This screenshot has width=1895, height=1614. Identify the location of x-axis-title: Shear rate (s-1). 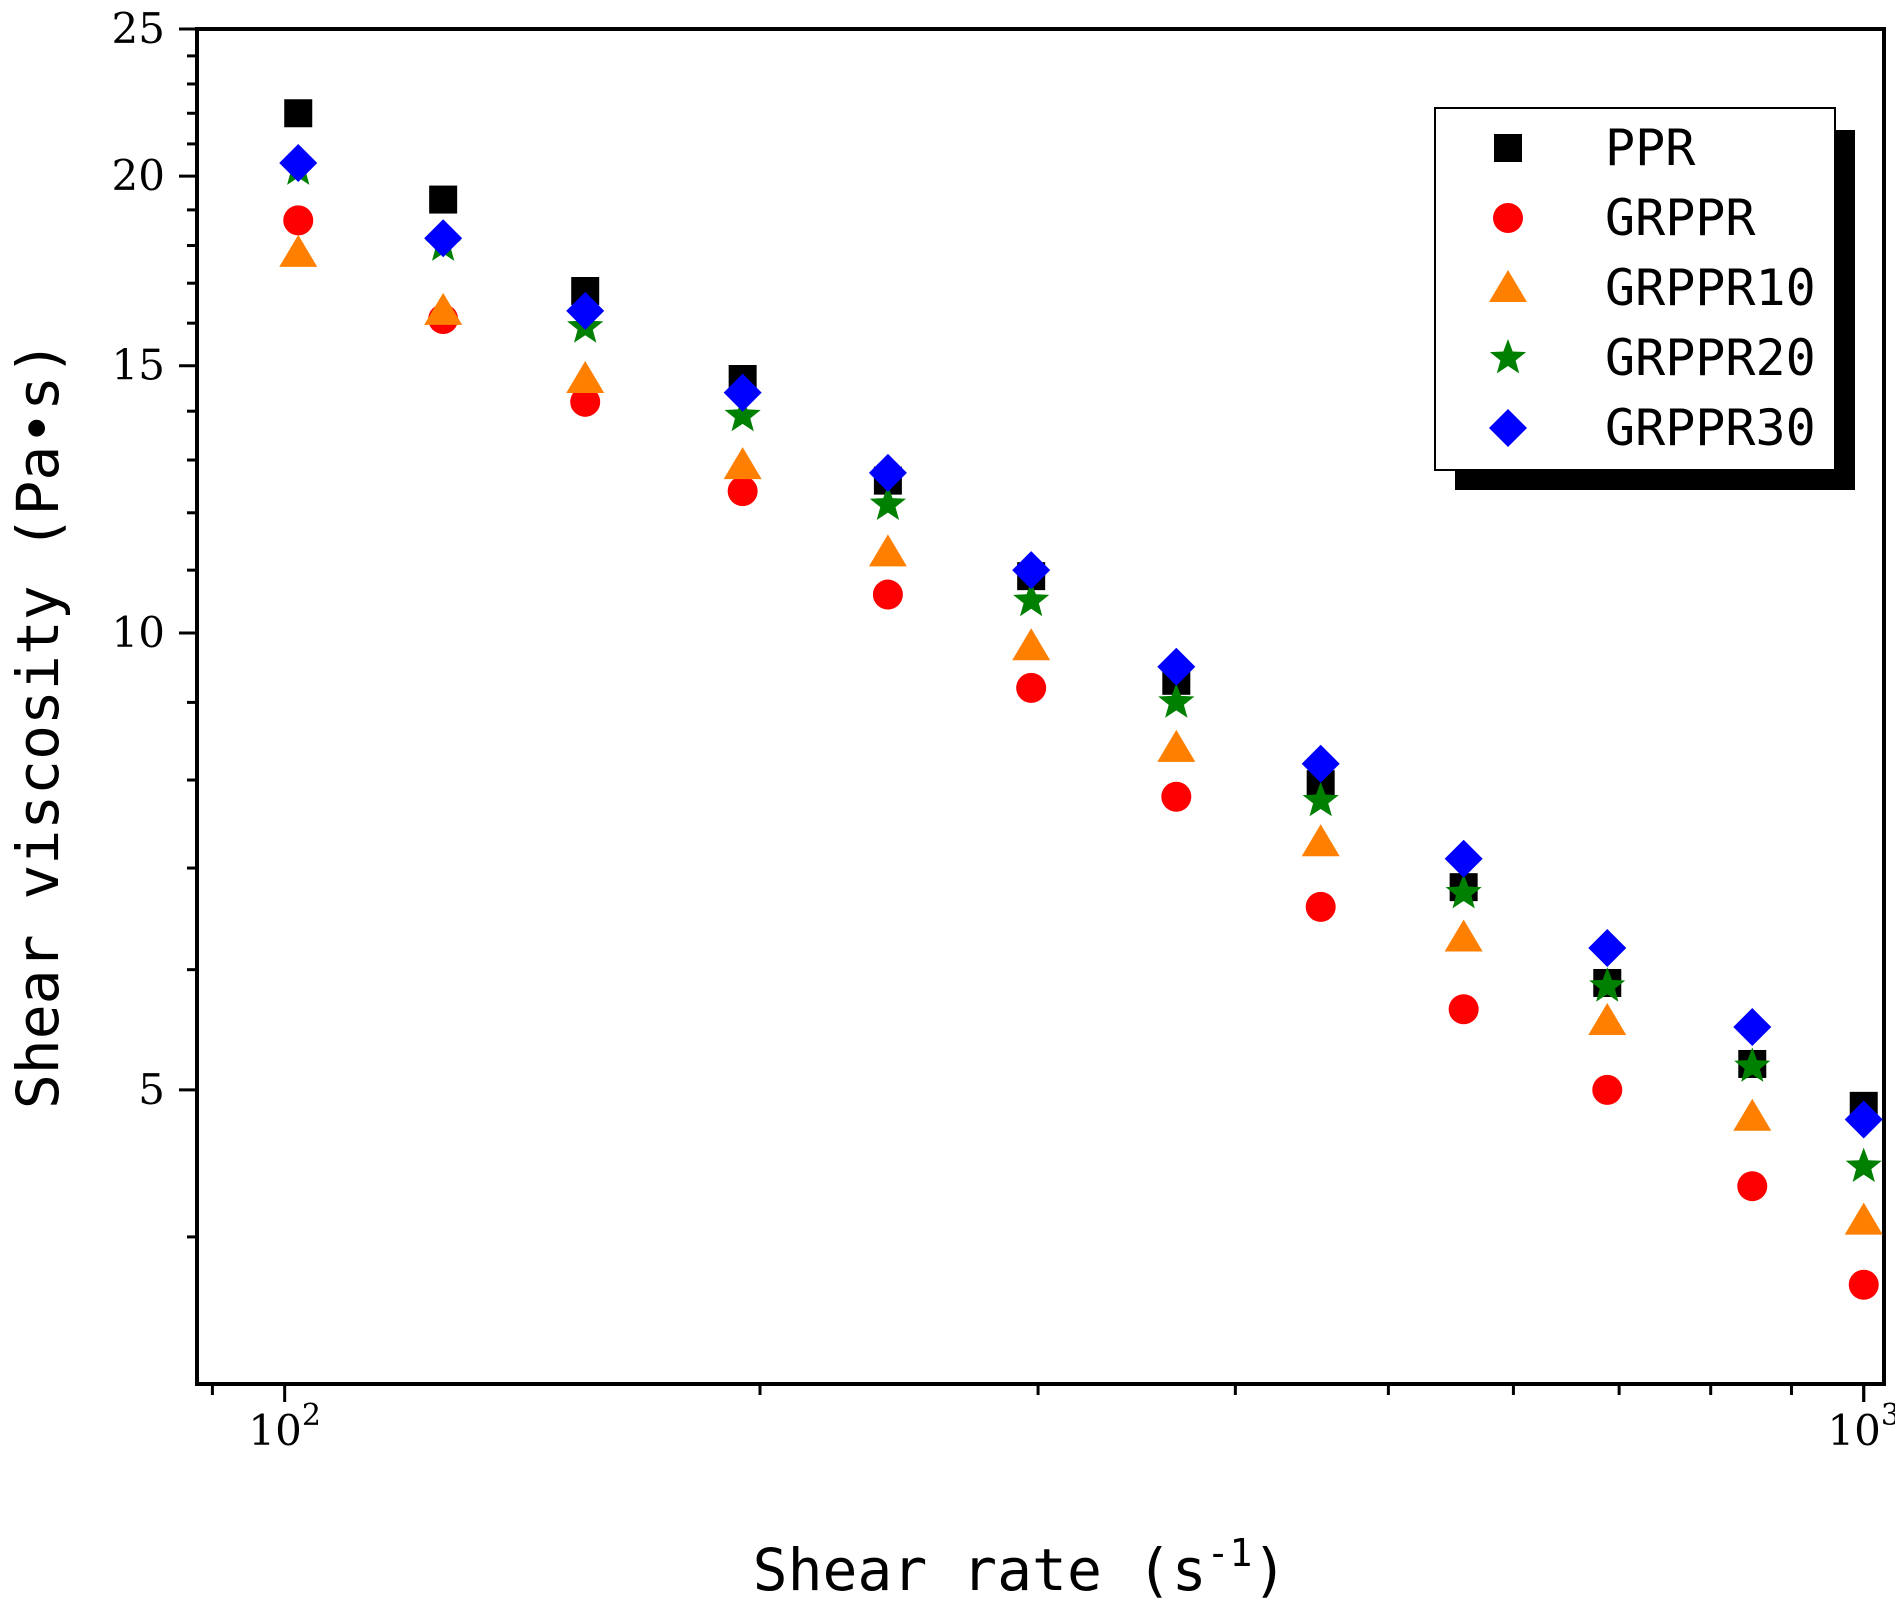
(1020, 1567).